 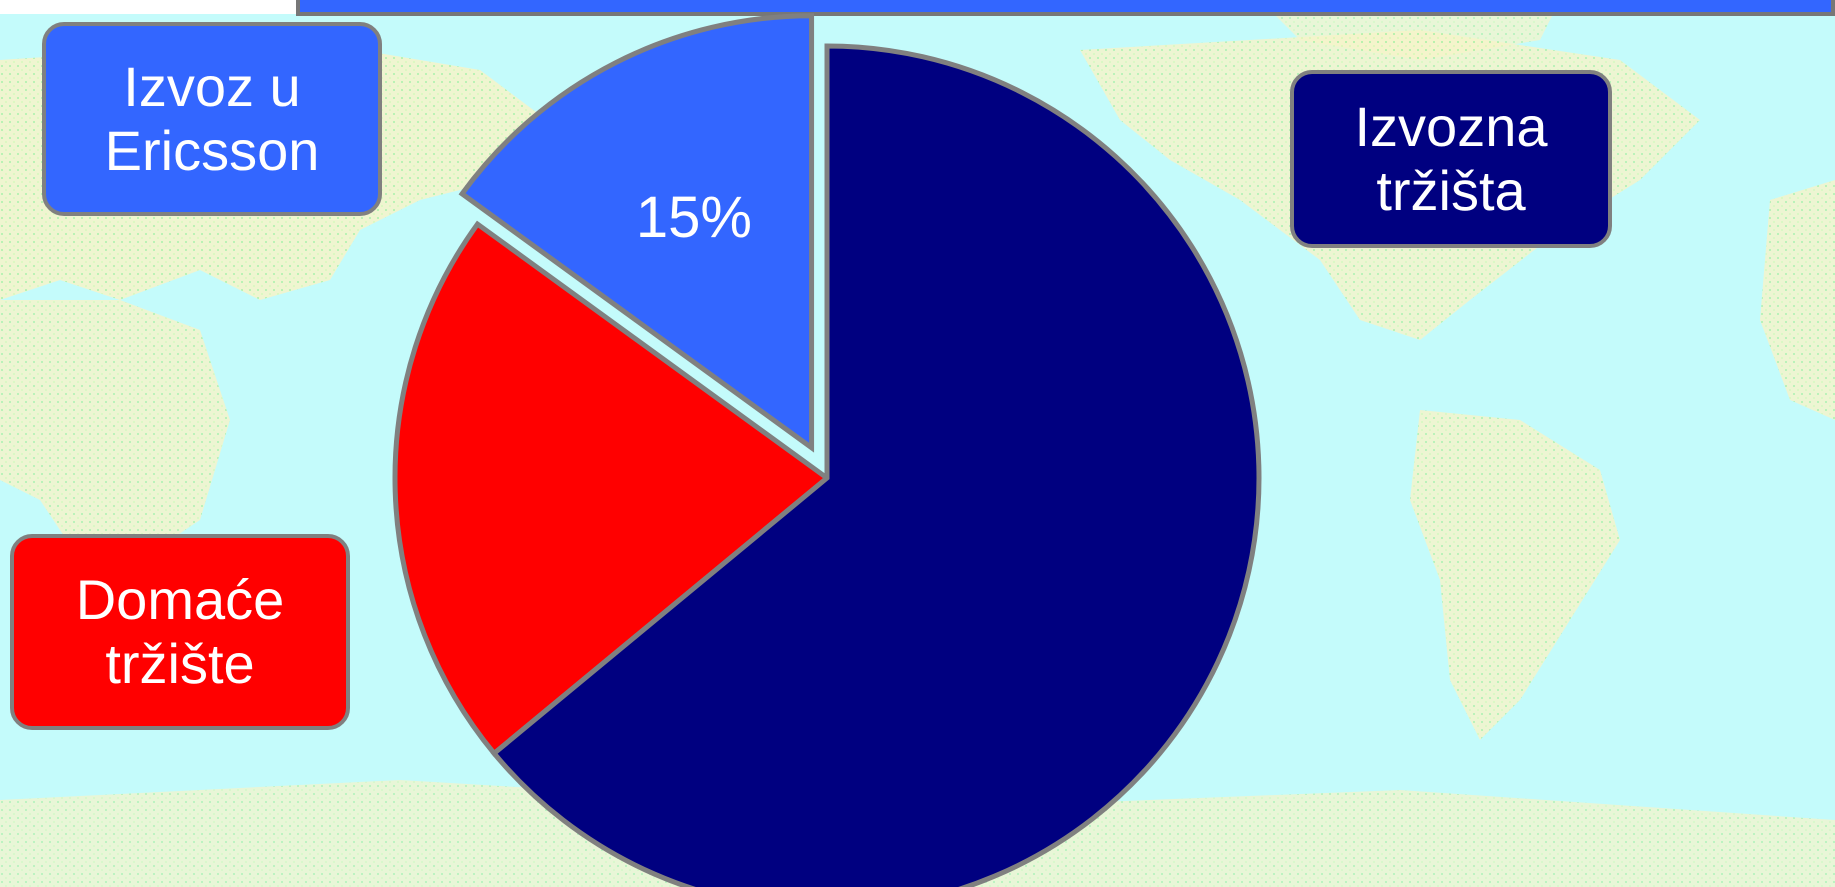 What do you see at coordinates (1451, 159) in the screenshot?
I see `legend-label-export-markets: Izvozna tržišta` at bounding box center [1451, 159].